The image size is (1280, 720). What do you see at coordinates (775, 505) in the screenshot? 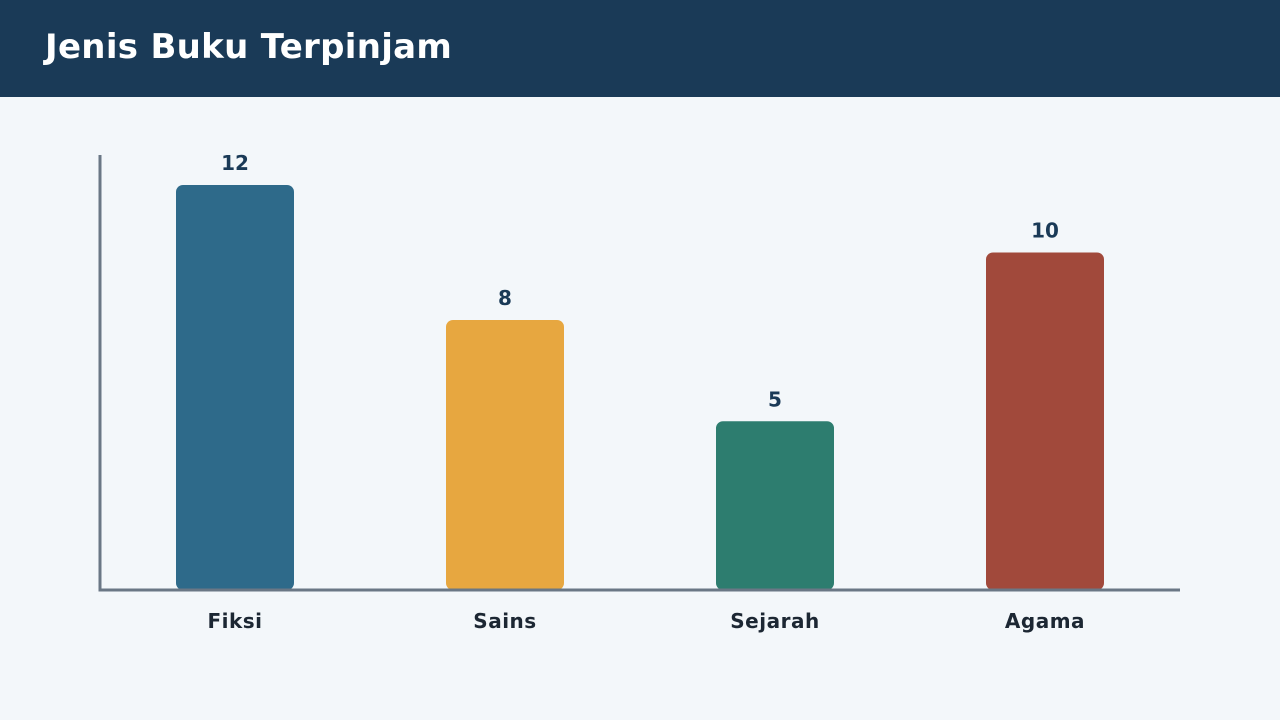
I see `bar-sejarah` at bounding box center [775, 505].